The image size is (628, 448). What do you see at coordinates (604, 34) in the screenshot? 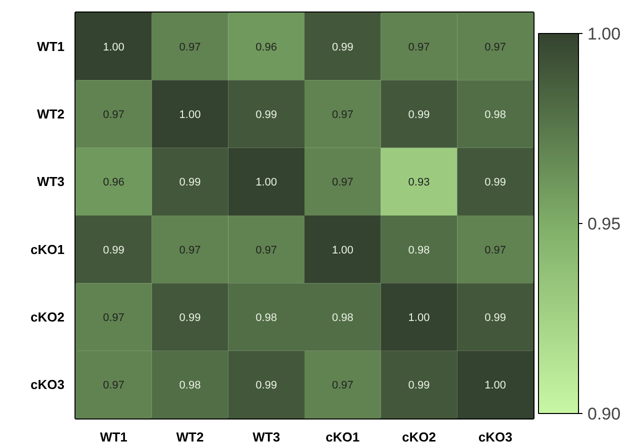
I see `color-bar-label: 1.00` at bounding box center [604, 34].